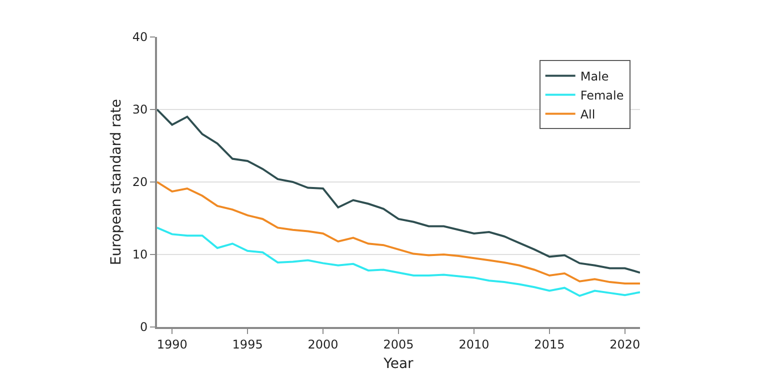 Image resolution: width=780 pixels, height=382 pixels. What do you see at coordinates (398, 364) in the screenshot?
I see `x-axis-title: Year` at bounding box center [398, 364].